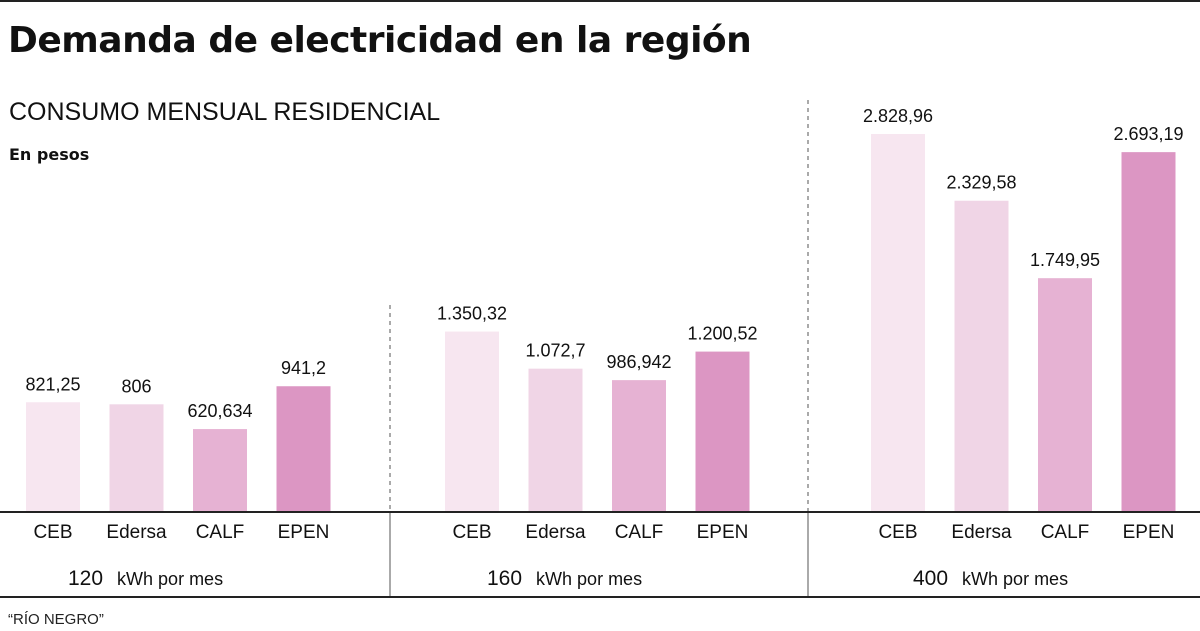 Image resolution: width=1200 pixels, height=631 pixels. I want to click on value-label: 2.329,58, so click(981, 183).